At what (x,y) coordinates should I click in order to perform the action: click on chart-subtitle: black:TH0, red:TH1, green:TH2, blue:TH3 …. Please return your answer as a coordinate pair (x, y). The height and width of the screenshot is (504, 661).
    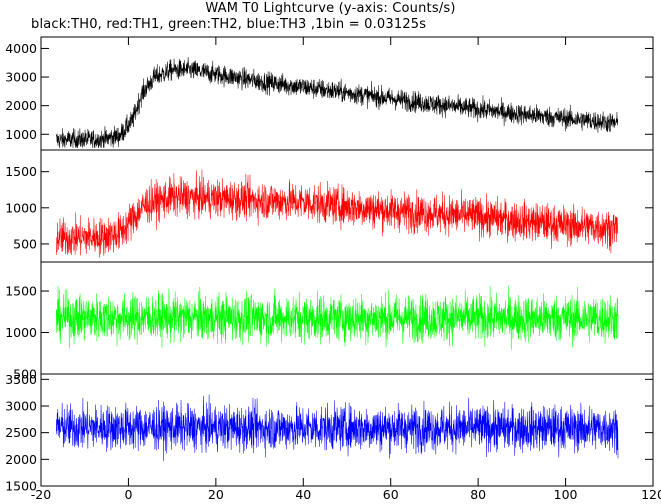
    Looking at the image, I should click on (229, 24).